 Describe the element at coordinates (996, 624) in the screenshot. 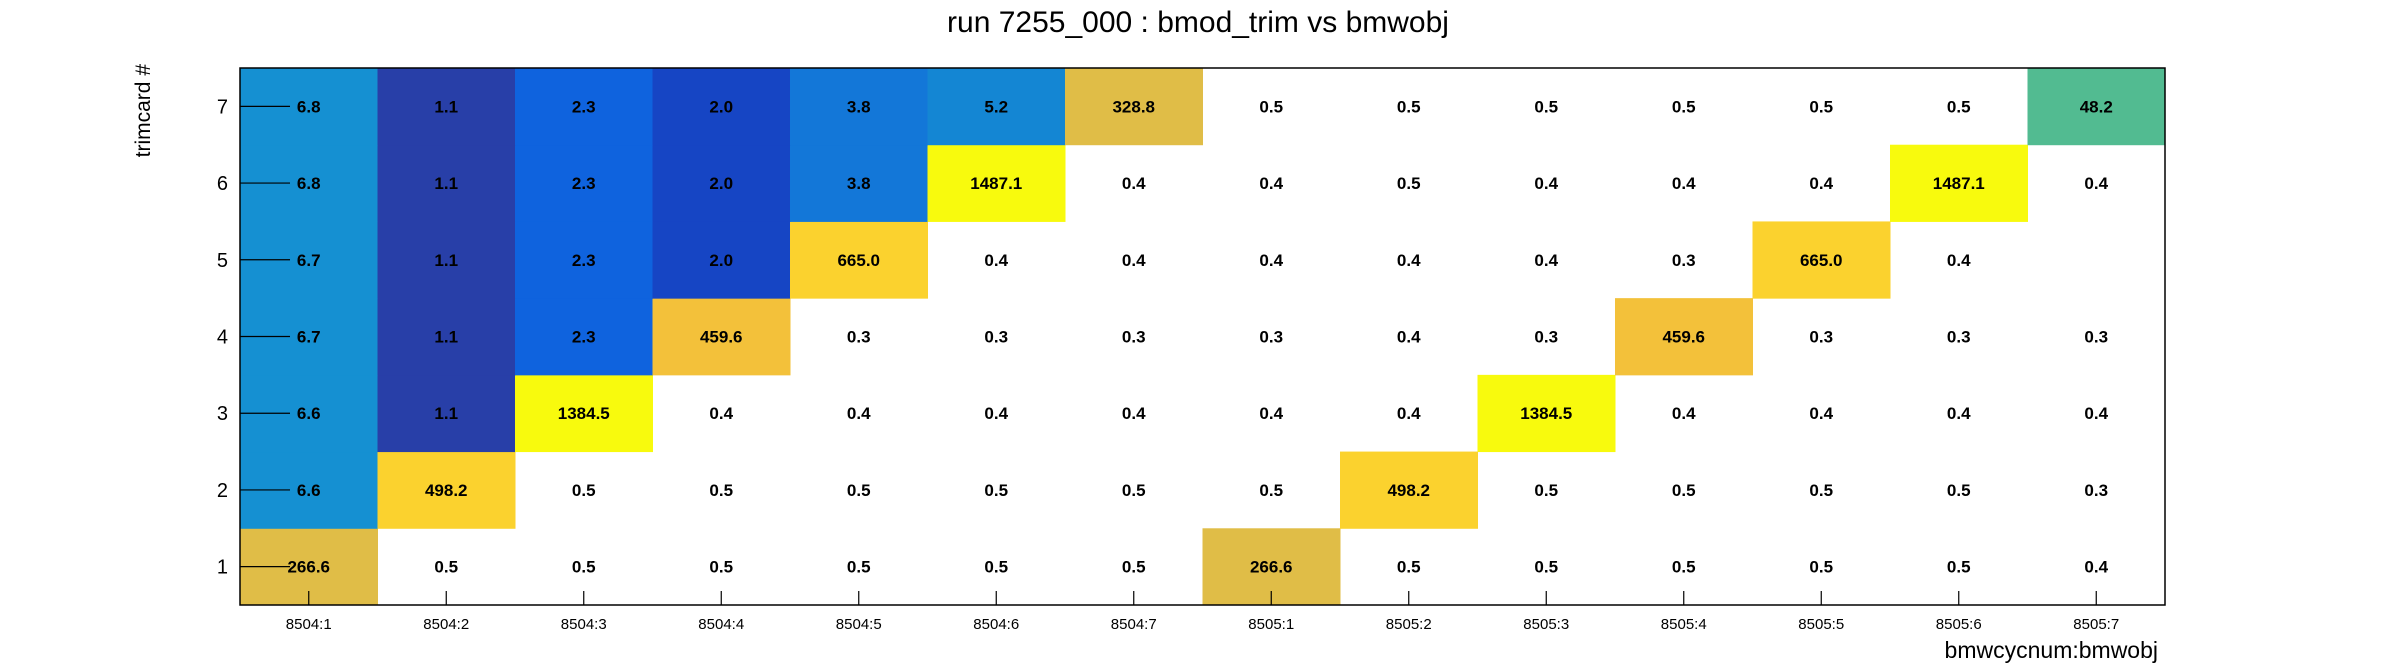

I see `x-tick-label: 8504:6` at that location.